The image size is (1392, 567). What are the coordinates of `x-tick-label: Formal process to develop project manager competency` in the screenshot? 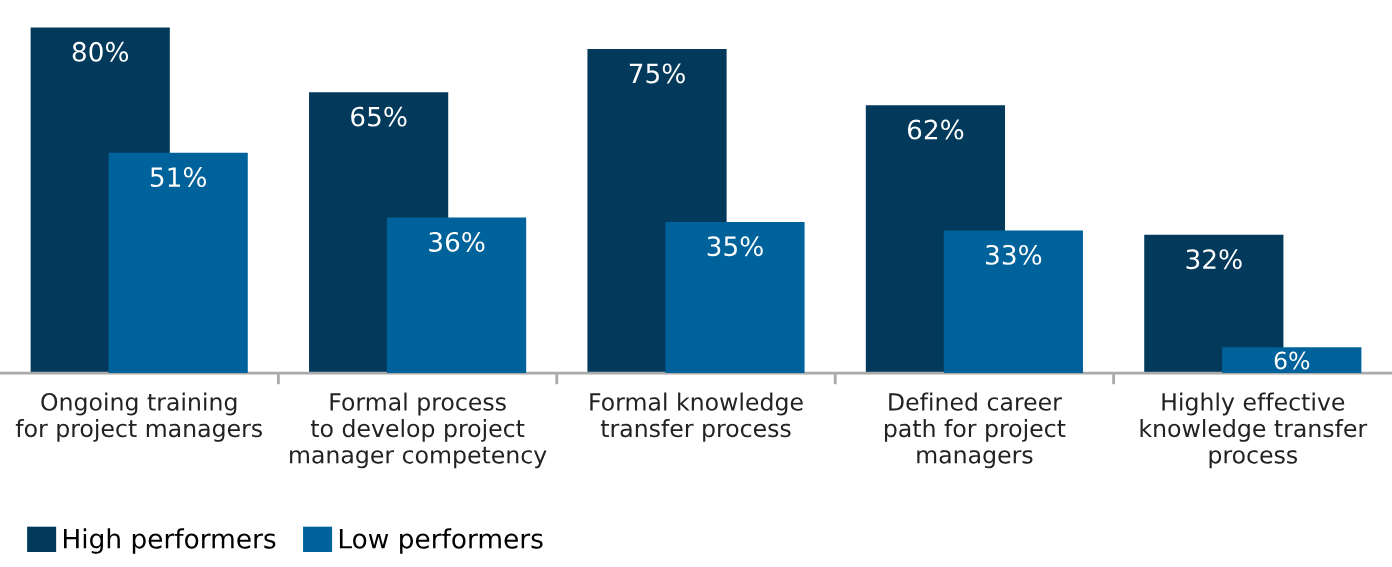 It's located at (418, 430).